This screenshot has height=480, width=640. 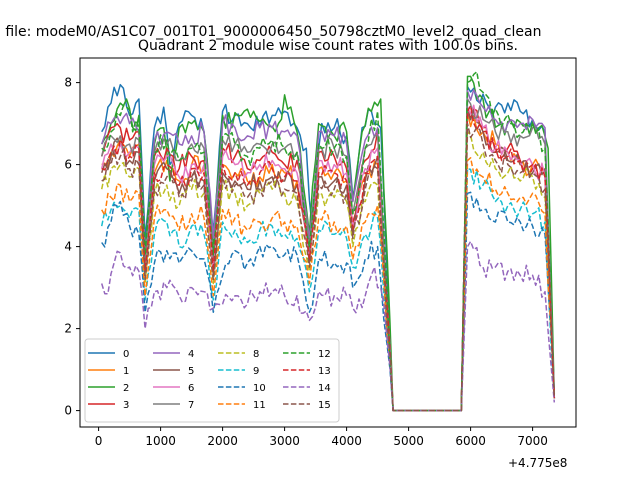 What do you see at coordinates (537, 463) in the screenshot?
I see `x-offset-label: +4.775e8` at bounding box center [537, 463].